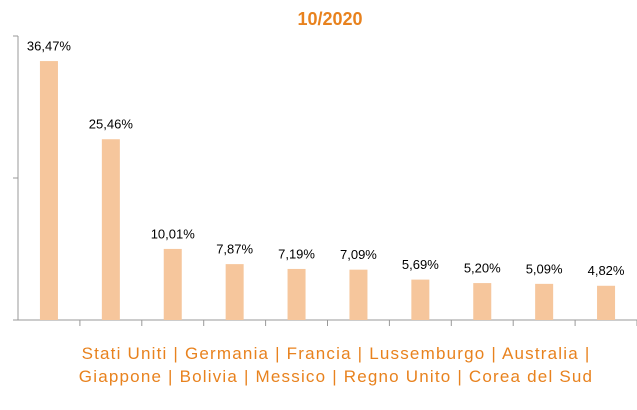  I want to click on value-label: 7,09%, so click(358, 254).